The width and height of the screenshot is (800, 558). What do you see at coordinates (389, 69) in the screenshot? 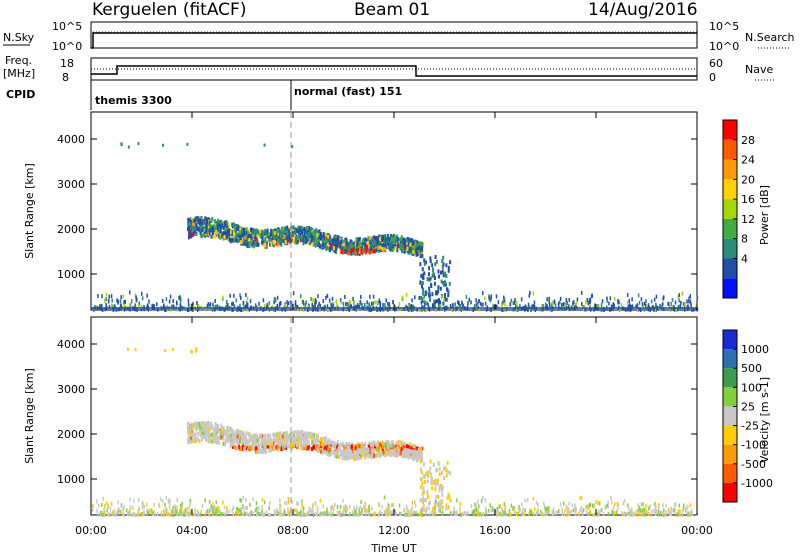
I see `freq-panel: Freq. [MHz] 18 8 60 0 Nave` at bounding box center [389, 69].